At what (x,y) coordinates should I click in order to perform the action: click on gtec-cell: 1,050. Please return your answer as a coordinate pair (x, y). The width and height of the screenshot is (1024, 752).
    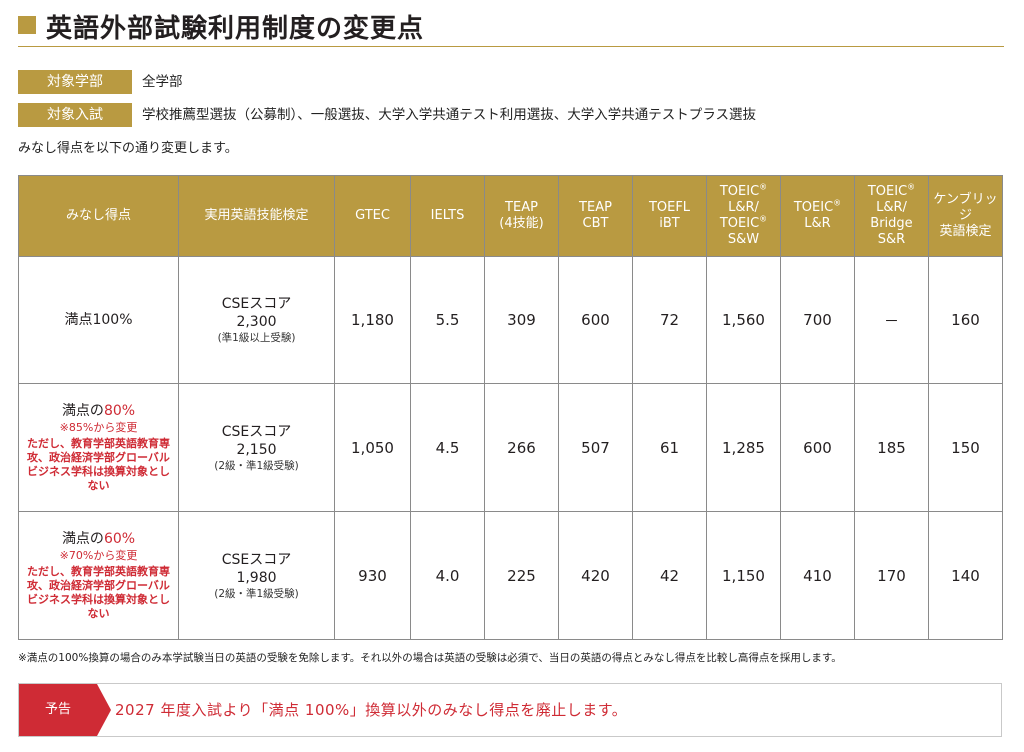
    Looking at the image, I should click on (372, 447).